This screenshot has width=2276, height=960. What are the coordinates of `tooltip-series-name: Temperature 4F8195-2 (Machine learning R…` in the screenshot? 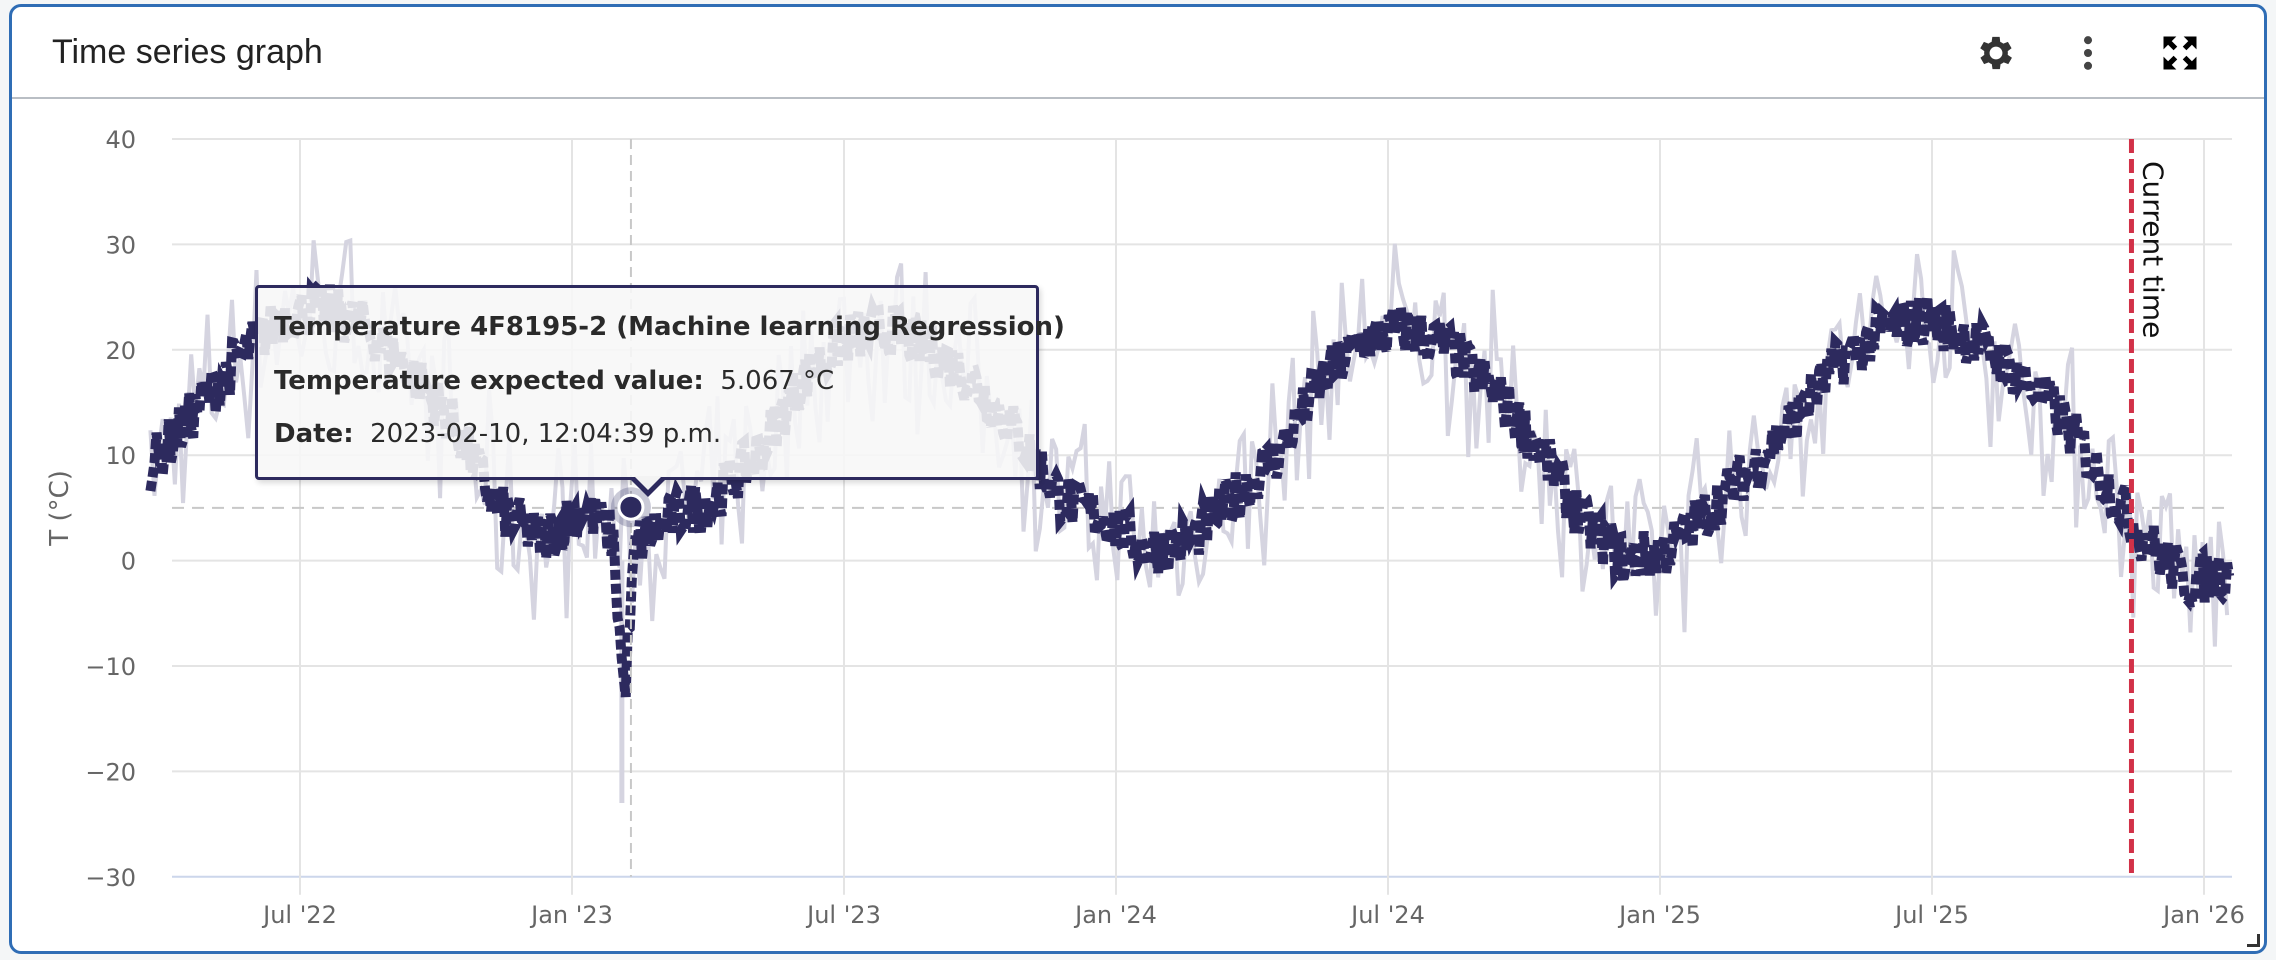 It's located at (669, 327).